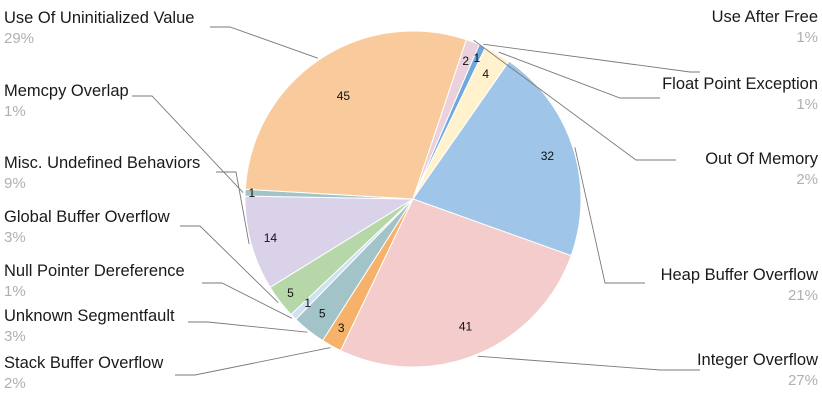 Image resolution: width=822 pixels, height=400 pixels. Describe the element at coordinates (485, 74) in the screenshot. I see `value-label-float-point-exception: 4` at that location.